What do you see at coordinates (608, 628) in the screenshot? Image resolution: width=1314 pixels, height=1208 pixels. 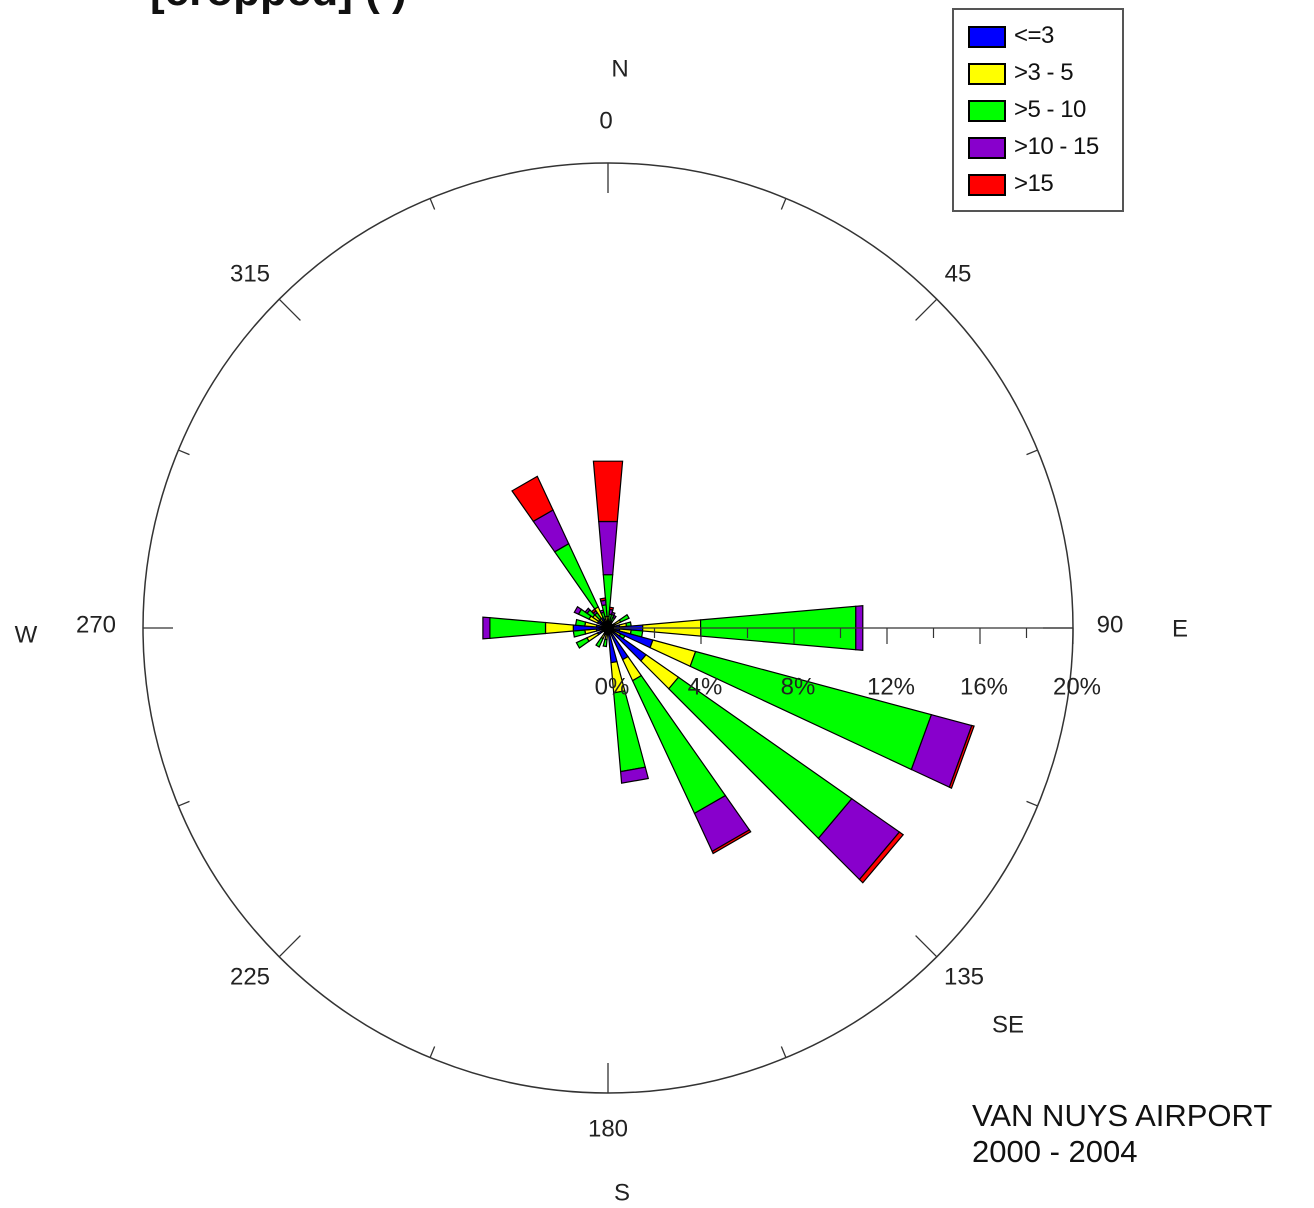 I see `center-point` at bounding box center [608, 628].